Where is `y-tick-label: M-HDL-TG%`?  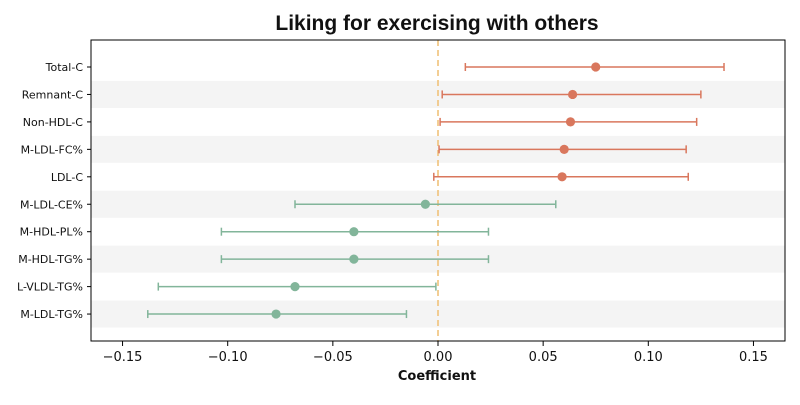
y-tick-label: M-HDL-TG% is located at coordinates (50, 259).